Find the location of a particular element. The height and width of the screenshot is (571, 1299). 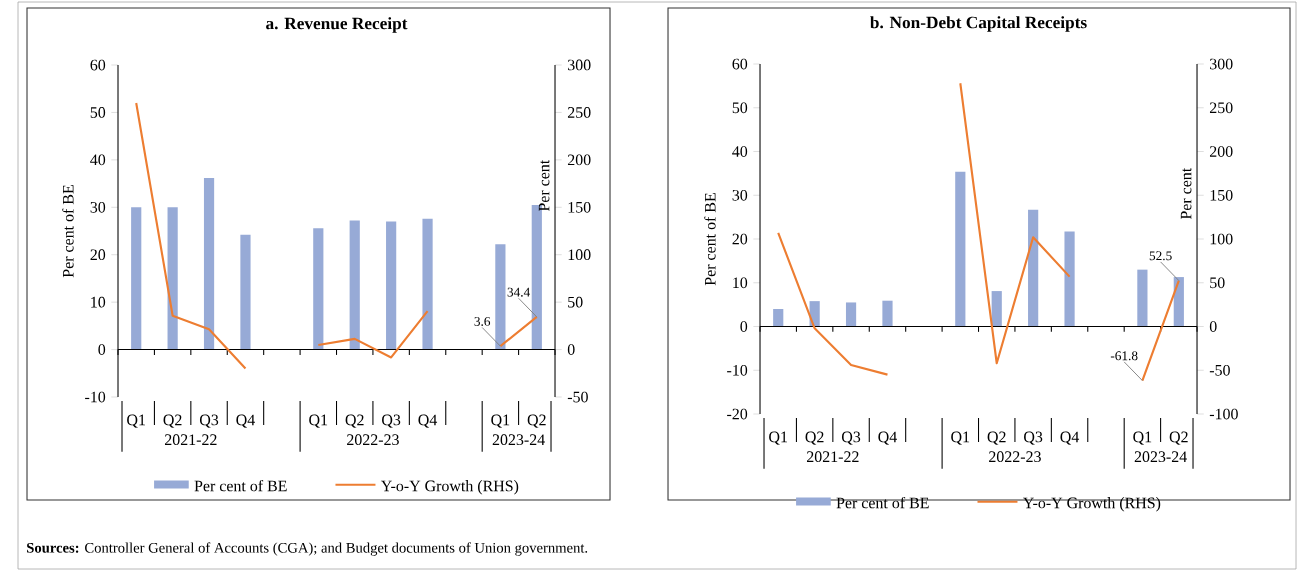

data-label: 34.4 is located at coordinates (519, 292).